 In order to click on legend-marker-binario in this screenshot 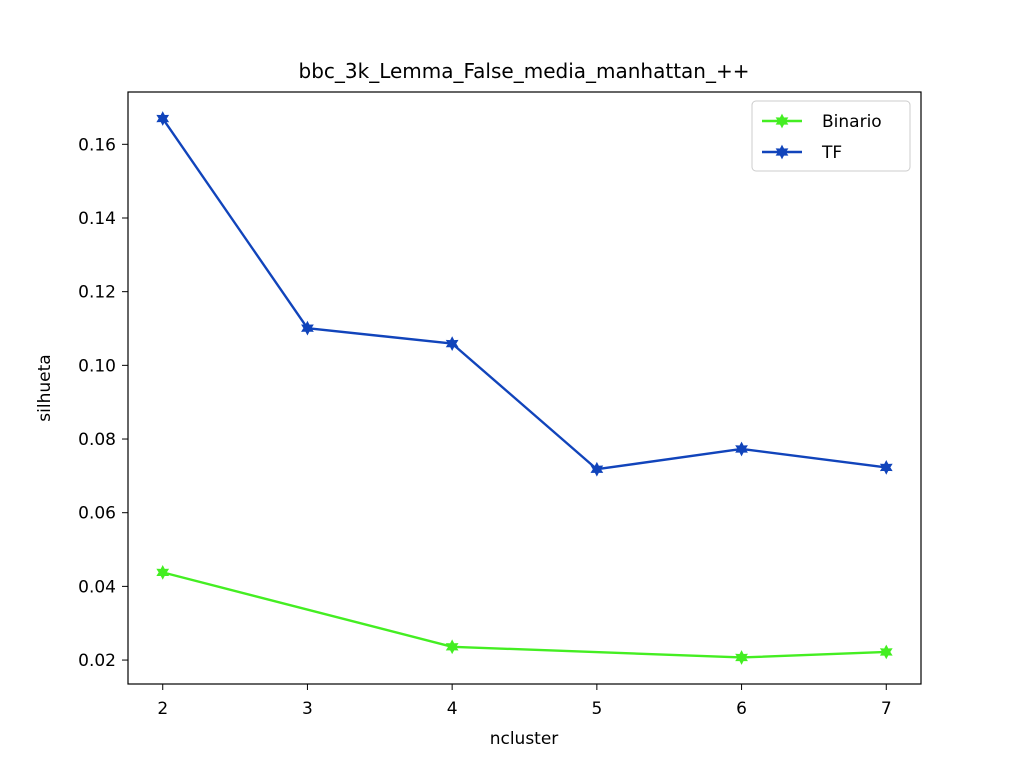, I will do `click(782, 121)`.